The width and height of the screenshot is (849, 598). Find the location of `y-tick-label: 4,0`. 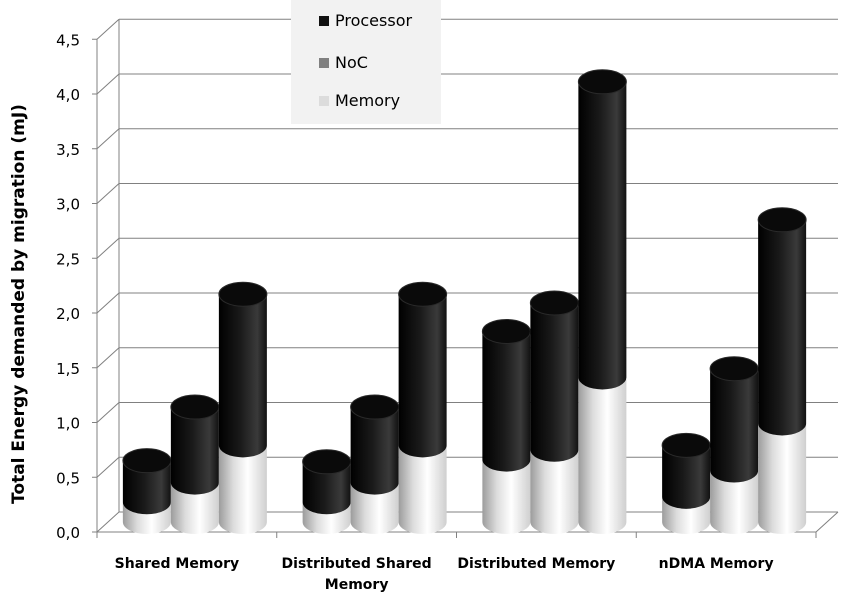

y-tick-label: 4,0 is located at coordinates (68, 95).